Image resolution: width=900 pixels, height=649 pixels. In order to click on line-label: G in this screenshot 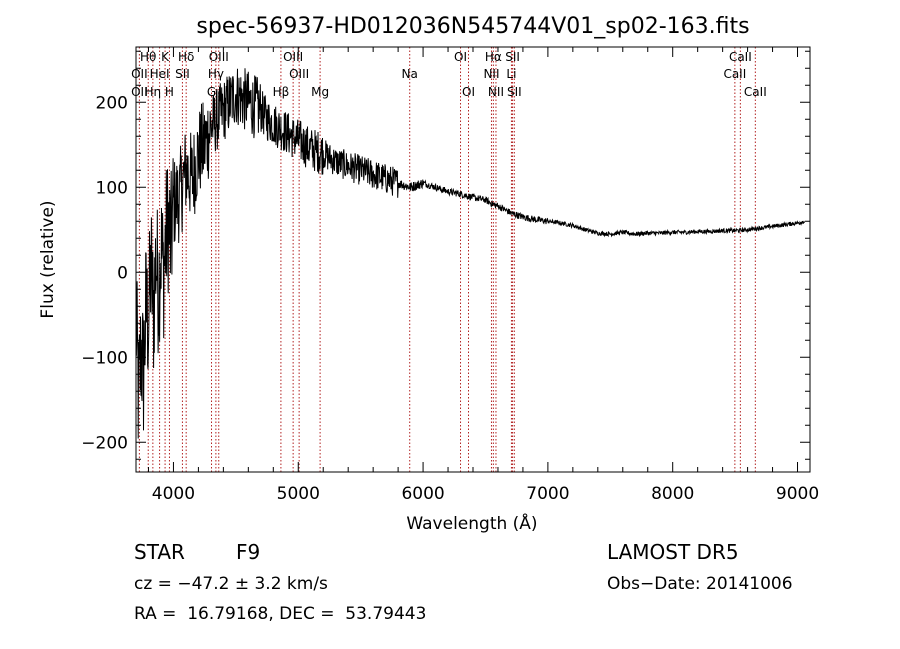, I will do `click(211, 92)`.